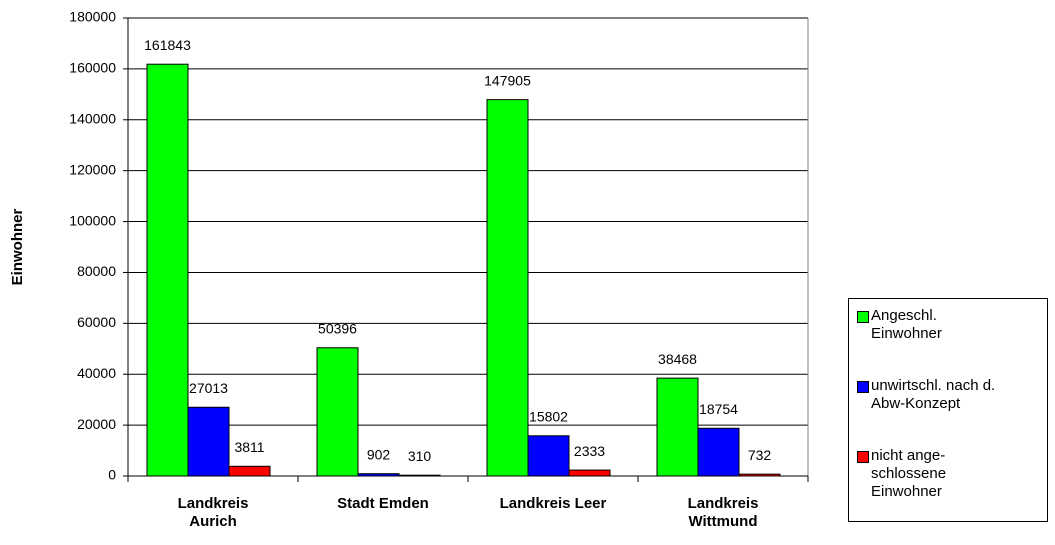 The image size is (1055, 545). I want to click on value-label: 2333, so click(589, 451).